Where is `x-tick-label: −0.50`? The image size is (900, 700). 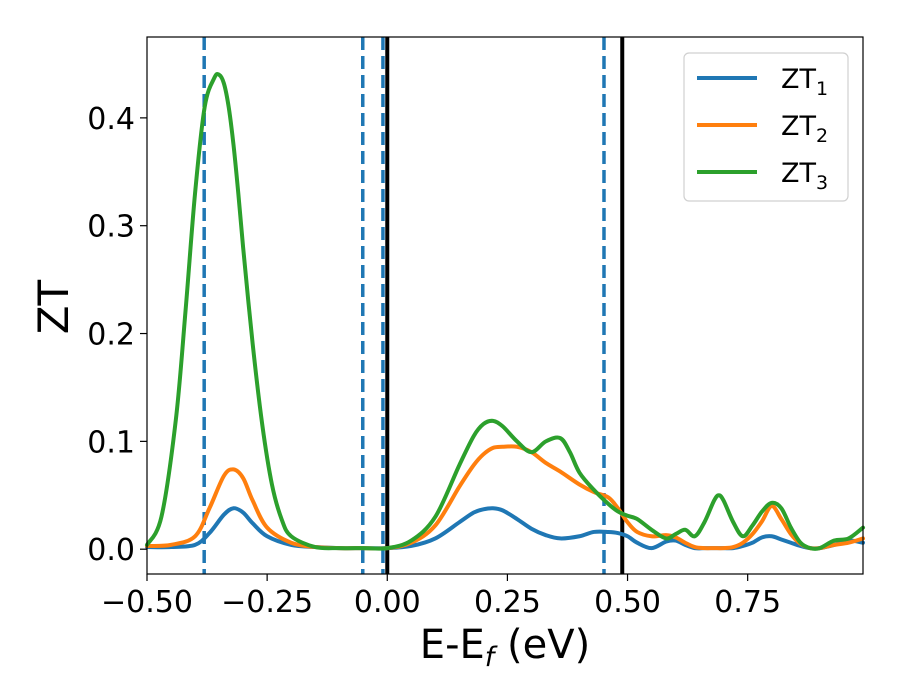 x-tick-label: −0.50 is located at coordinates (147, 602).